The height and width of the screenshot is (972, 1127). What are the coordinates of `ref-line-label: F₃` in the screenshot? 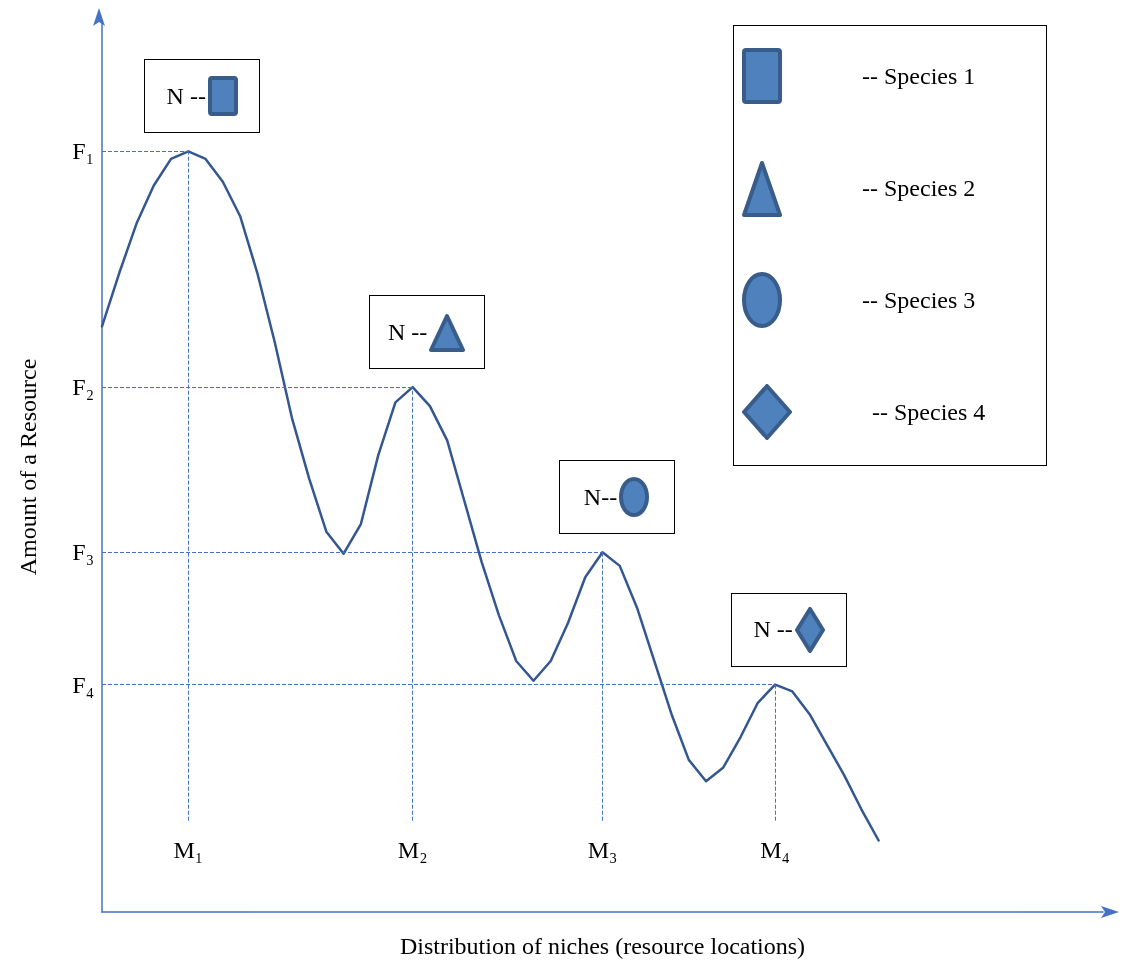 It's located at (83, 552).